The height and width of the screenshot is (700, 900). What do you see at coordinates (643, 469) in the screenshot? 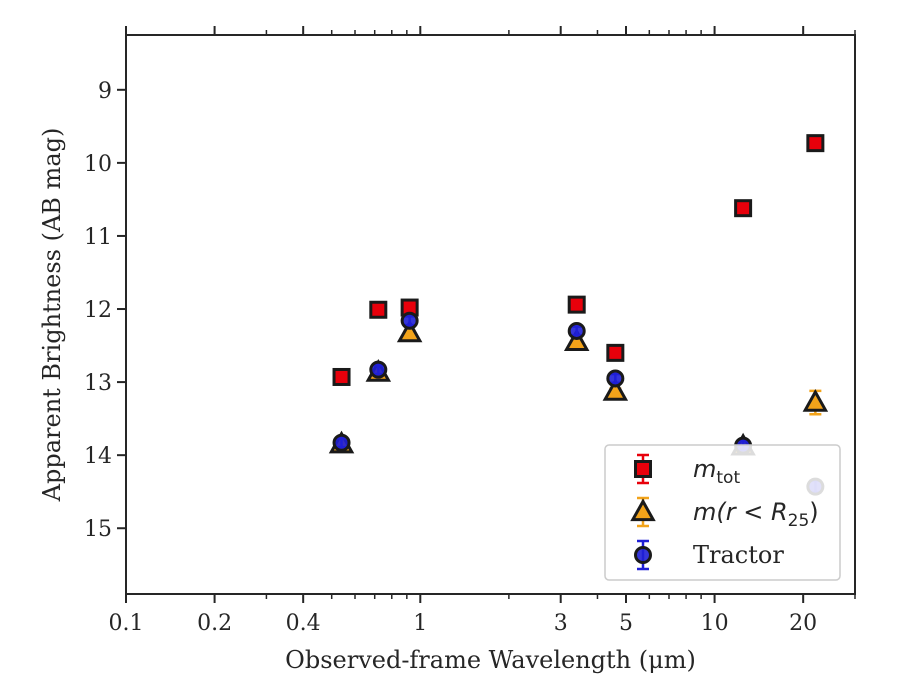
I see `legend-marker-square` at bounding box center [643, 469].